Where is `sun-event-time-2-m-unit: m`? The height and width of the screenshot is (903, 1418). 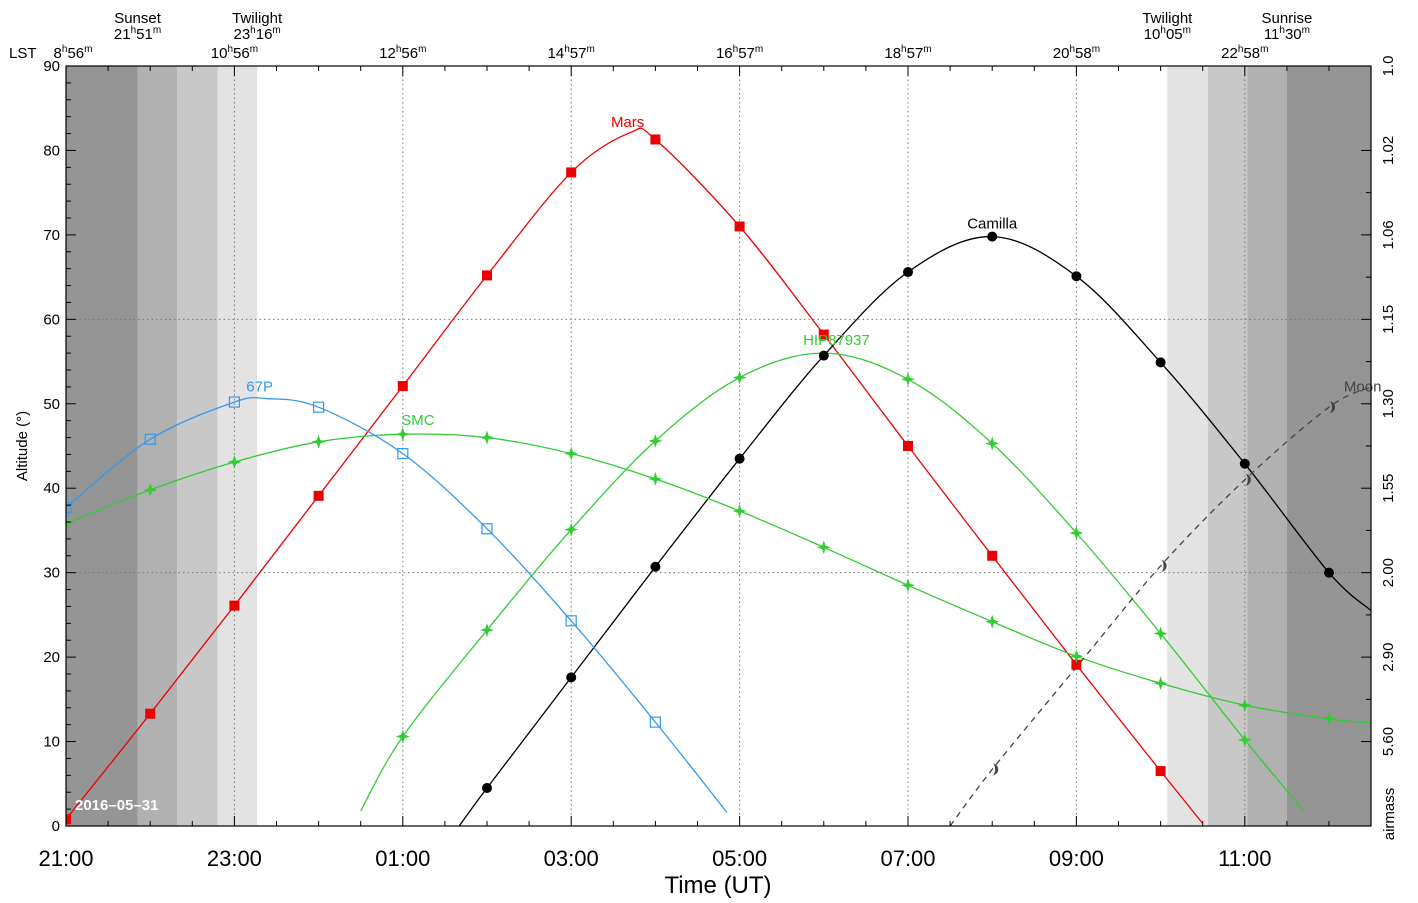
sun-event-time-2-m-unit: m is located at coordinates (1187, 30).